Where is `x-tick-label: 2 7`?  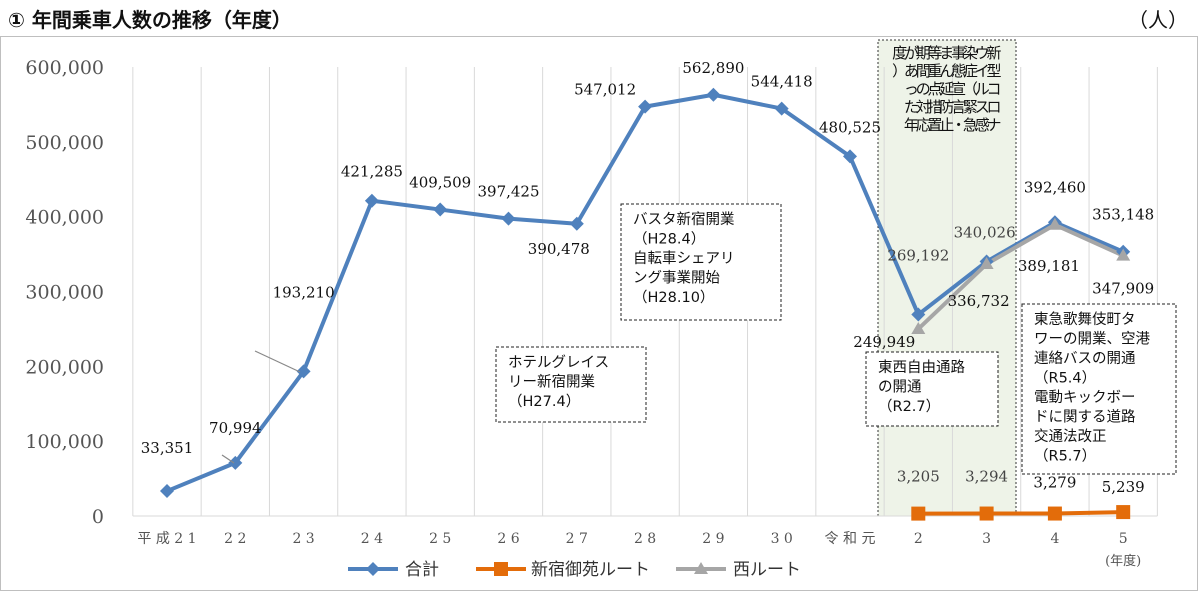 x-tick-label: 2 7 is located at coordinates (577, 539).